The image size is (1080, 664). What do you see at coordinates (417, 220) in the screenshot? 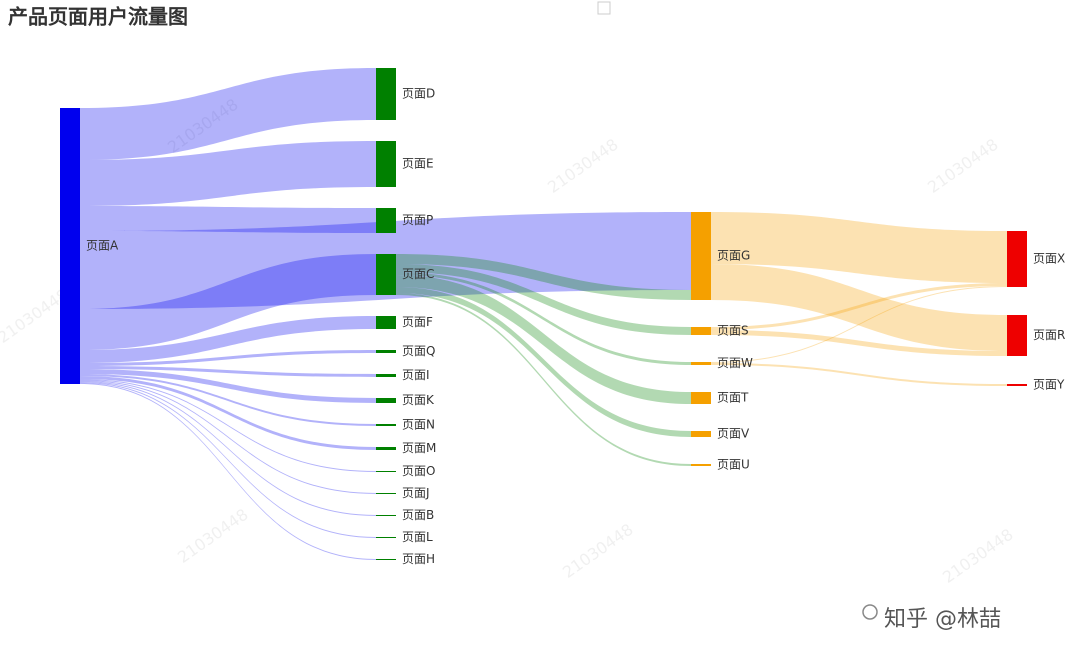
I see `node-label: 页面P` at bounding box center [417, 220].